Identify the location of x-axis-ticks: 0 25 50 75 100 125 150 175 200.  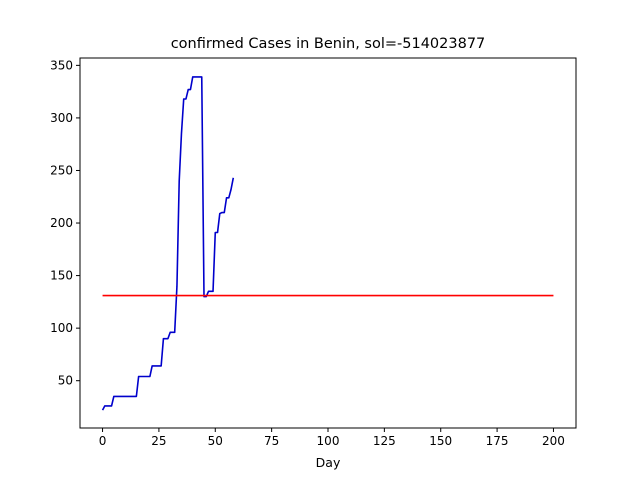
(332, 438).